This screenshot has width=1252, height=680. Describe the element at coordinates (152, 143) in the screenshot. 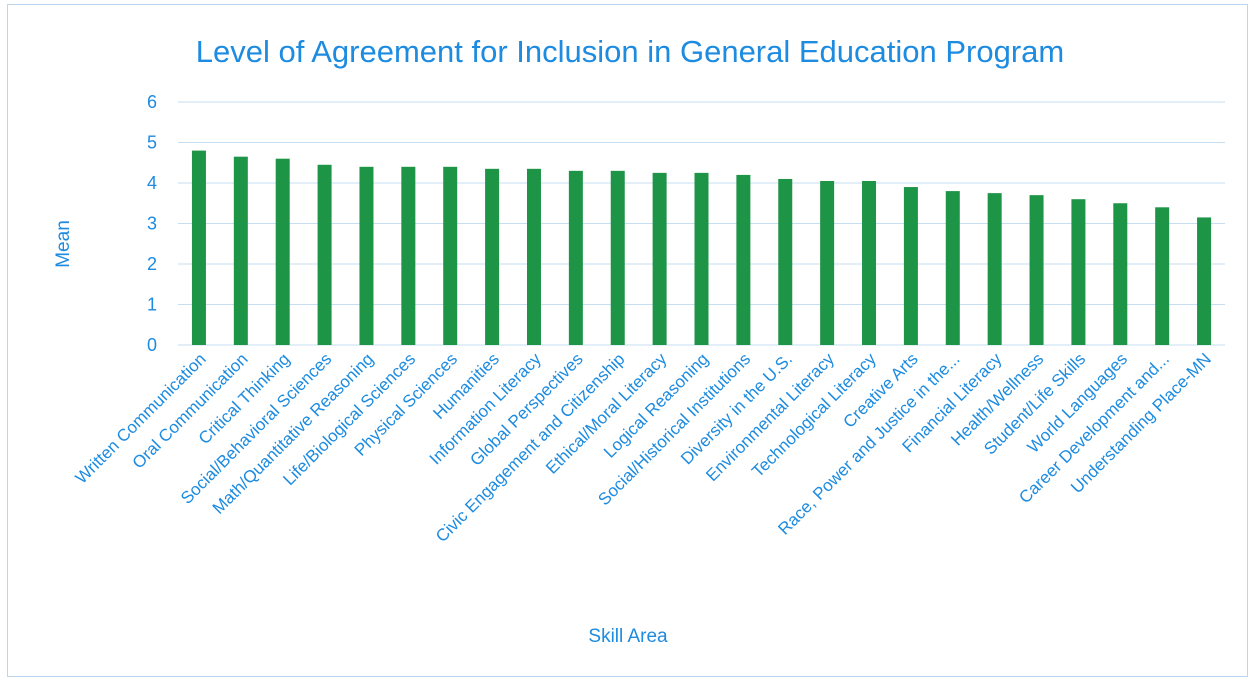

I see `y-tick-label: 5` at that location.